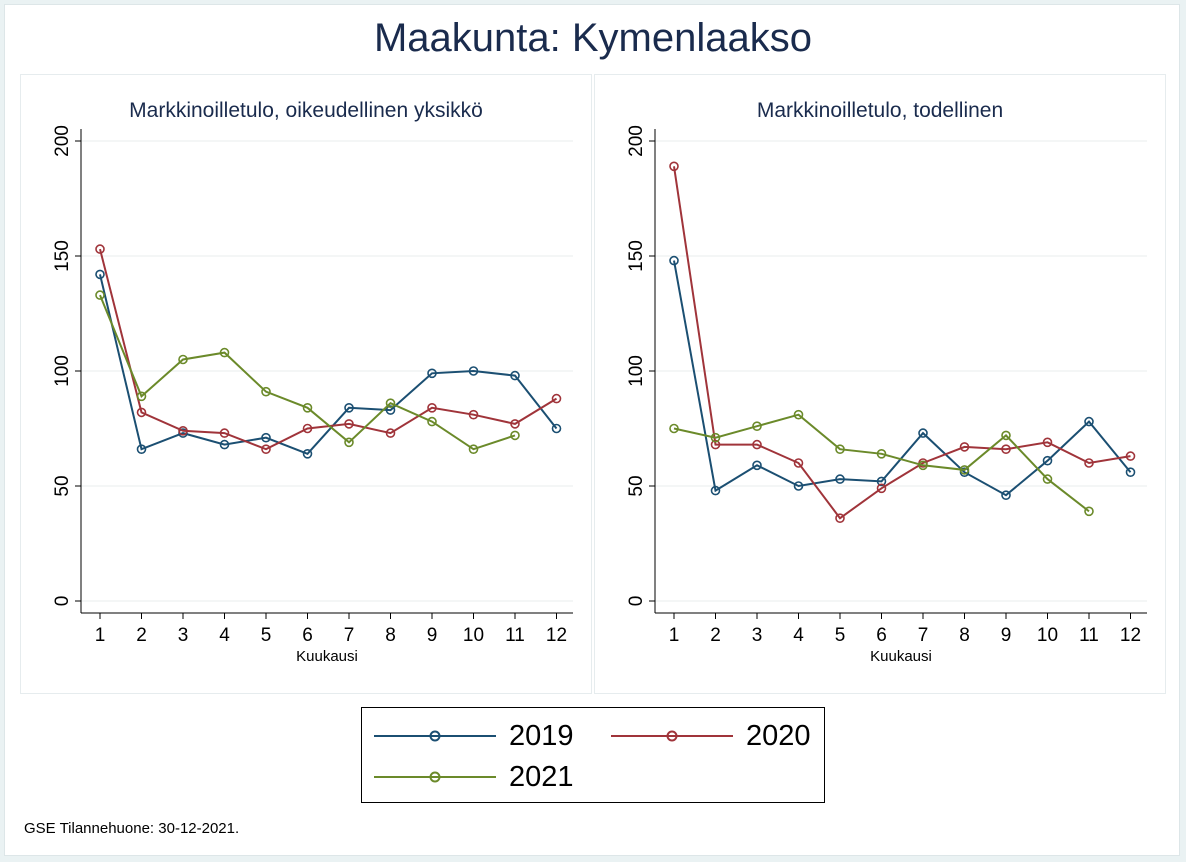 The width and height of the screenshot is (1186, 862). What do you see at coordinates (880, 110) in the screenshot?
I see `chart-title-right: Markkinoilletulo, todellinen` at bounding box center [880, 110].